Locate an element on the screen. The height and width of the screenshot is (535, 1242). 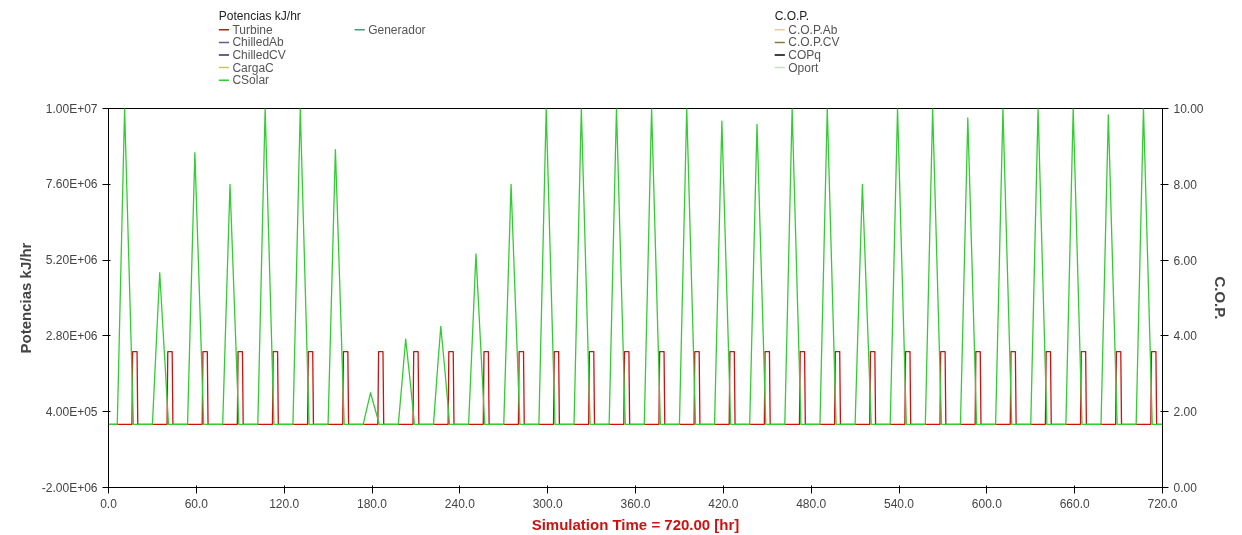
legend-label: Oport is located at coordinates (803, 67).